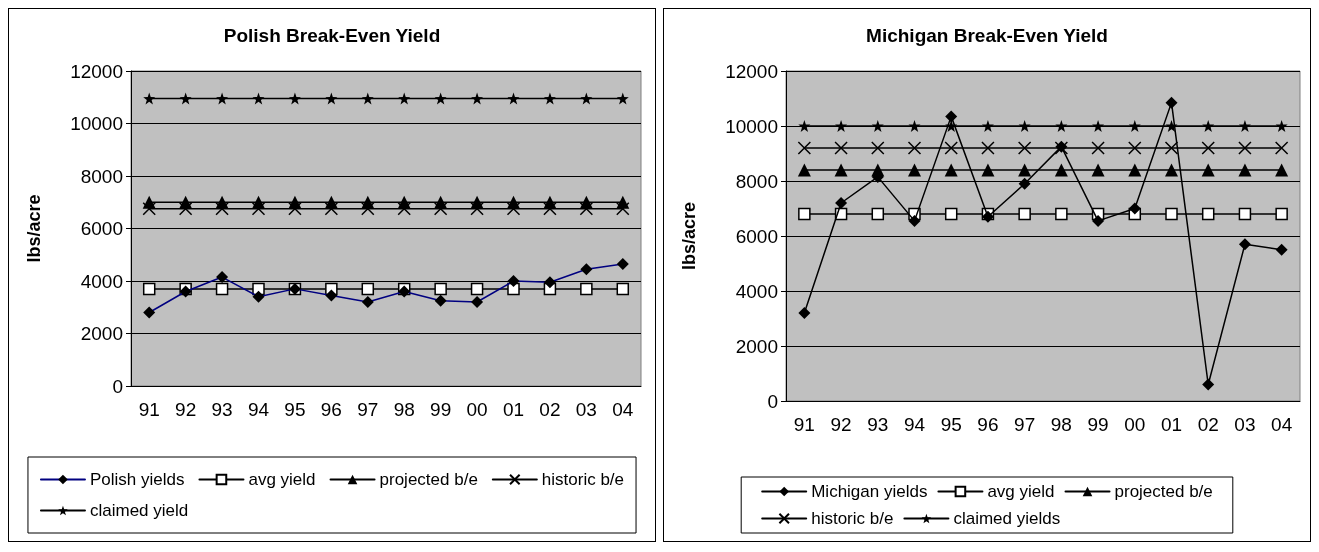 The height and width of the screenshot is (552, 1319). I want to click on chart-title: Polish Break-Even Yield, so click(332, 35).